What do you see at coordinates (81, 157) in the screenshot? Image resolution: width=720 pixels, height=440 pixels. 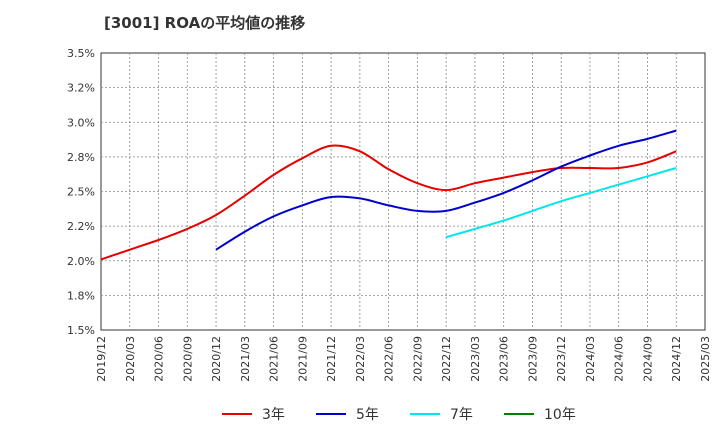 I see `y-tick-label: 2.8%` at bounding box center [81, 157].